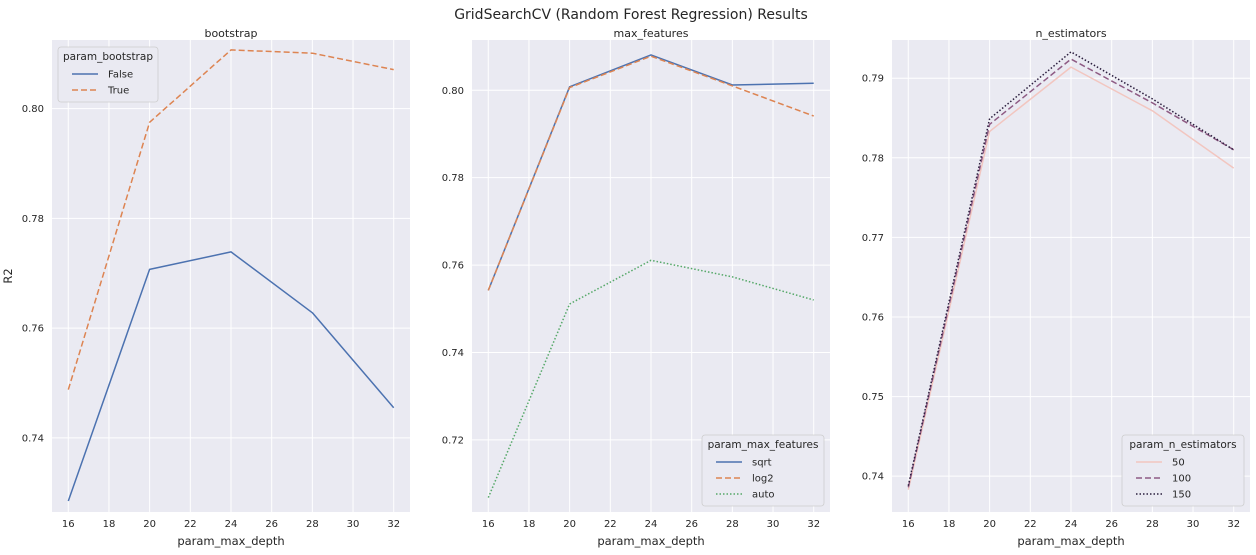 This screenshot has height=555, width=1256. What do you see at coordinates (873, 397) in the screenshot?
I see `y-tick-label: 0.75` at bounding box center [873, 397].